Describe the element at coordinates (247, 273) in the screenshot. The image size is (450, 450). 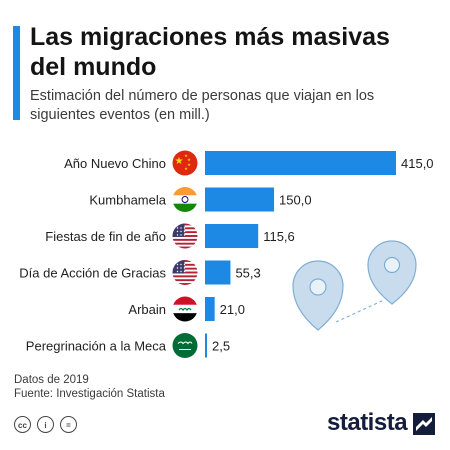
I see `value-label: 55,3` at that location.